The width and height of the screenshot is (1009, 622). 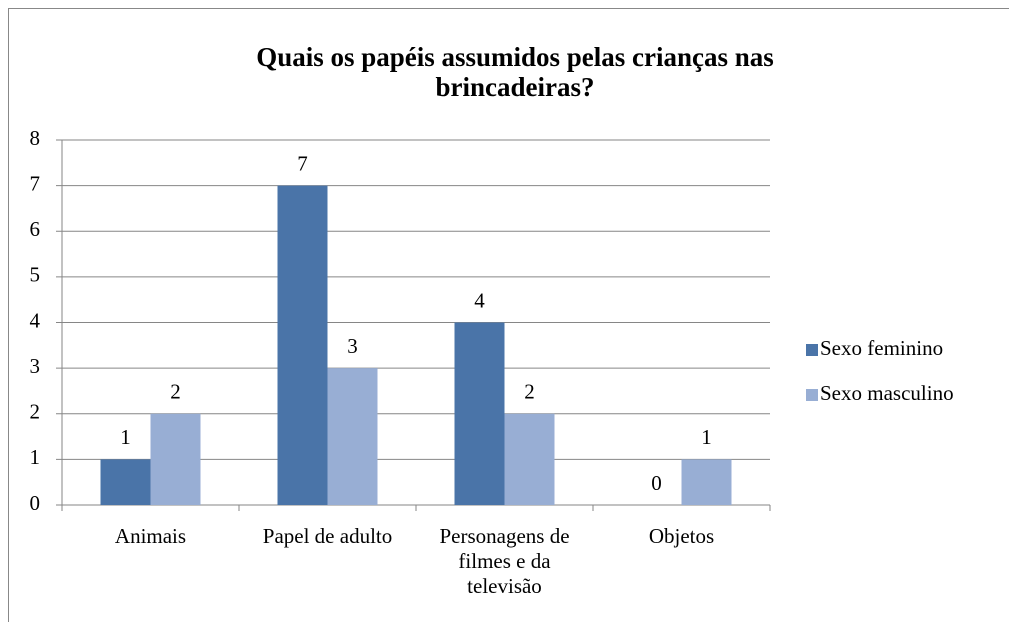 What do you see at coordinates (881, 348) in the screenshot?
I see `legend-label: Sexo feminino` at bounding box center [881, 348].